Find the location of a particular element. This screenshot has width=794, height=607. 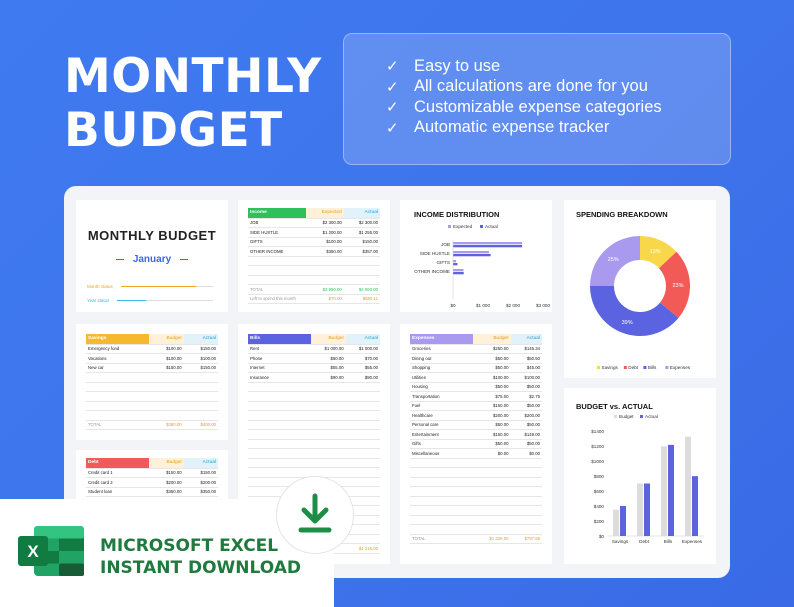

legend-label: Actual is located at coordinates (651, 416).